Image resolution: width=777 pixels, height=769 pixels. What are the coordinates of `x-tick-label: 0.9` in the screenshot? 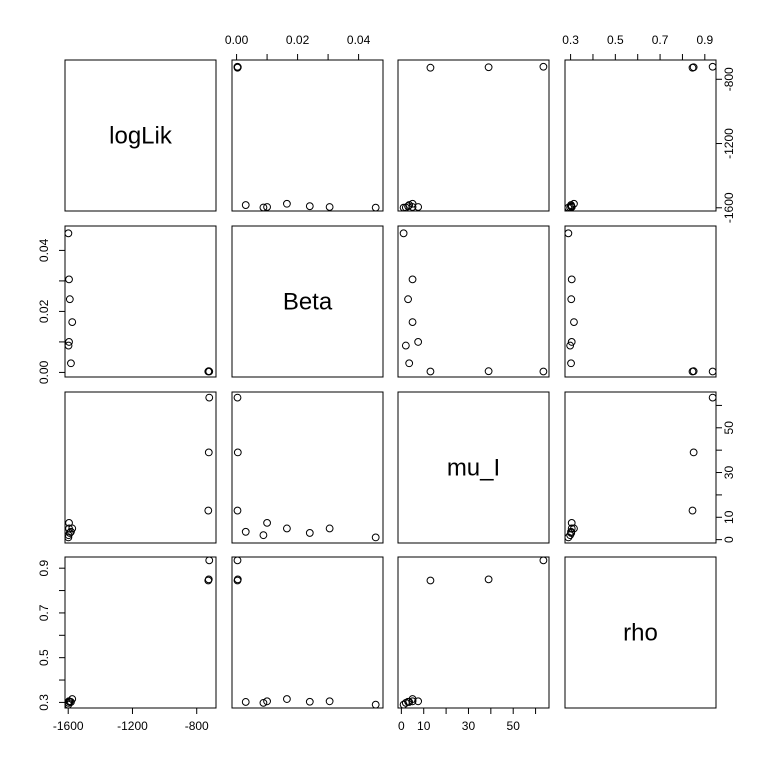 It's located at (704, 40).